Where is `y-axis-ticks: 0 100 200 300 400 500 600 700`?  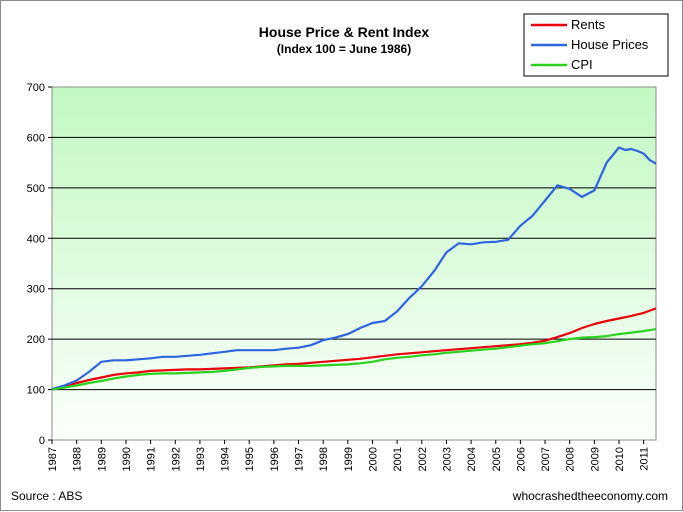 y-axis-ticks: 0 100 200 300 400 500 600 700 is located at coordinates (39, 264).